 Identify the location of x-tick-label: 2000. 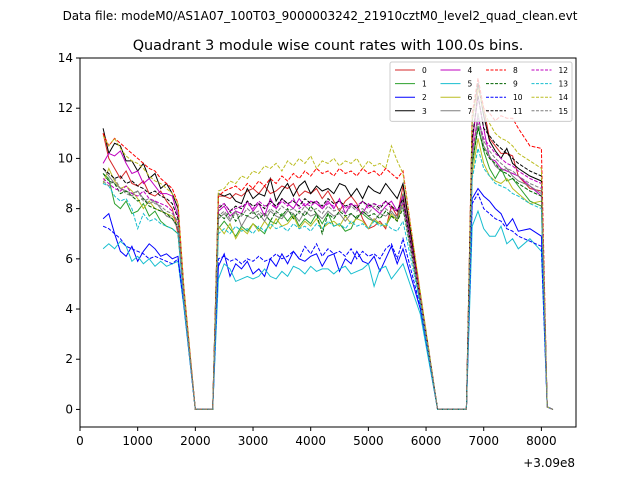
(195, 441).